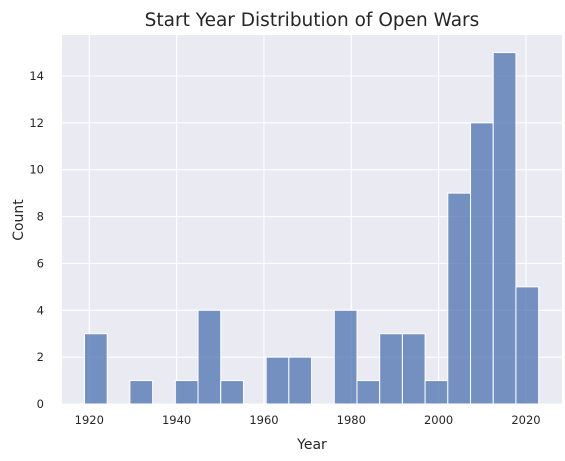 Image resolution: width=565 pixels, height=461 pixels. Describe the element at coordinates (40, 310) in the screenshot. I see `y-tick-label: 4` at that location.